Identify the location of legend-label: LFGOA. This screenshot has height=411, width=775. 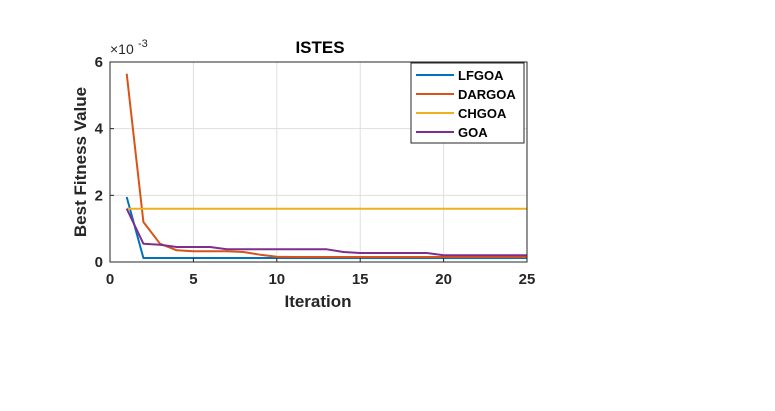
(481, 75).